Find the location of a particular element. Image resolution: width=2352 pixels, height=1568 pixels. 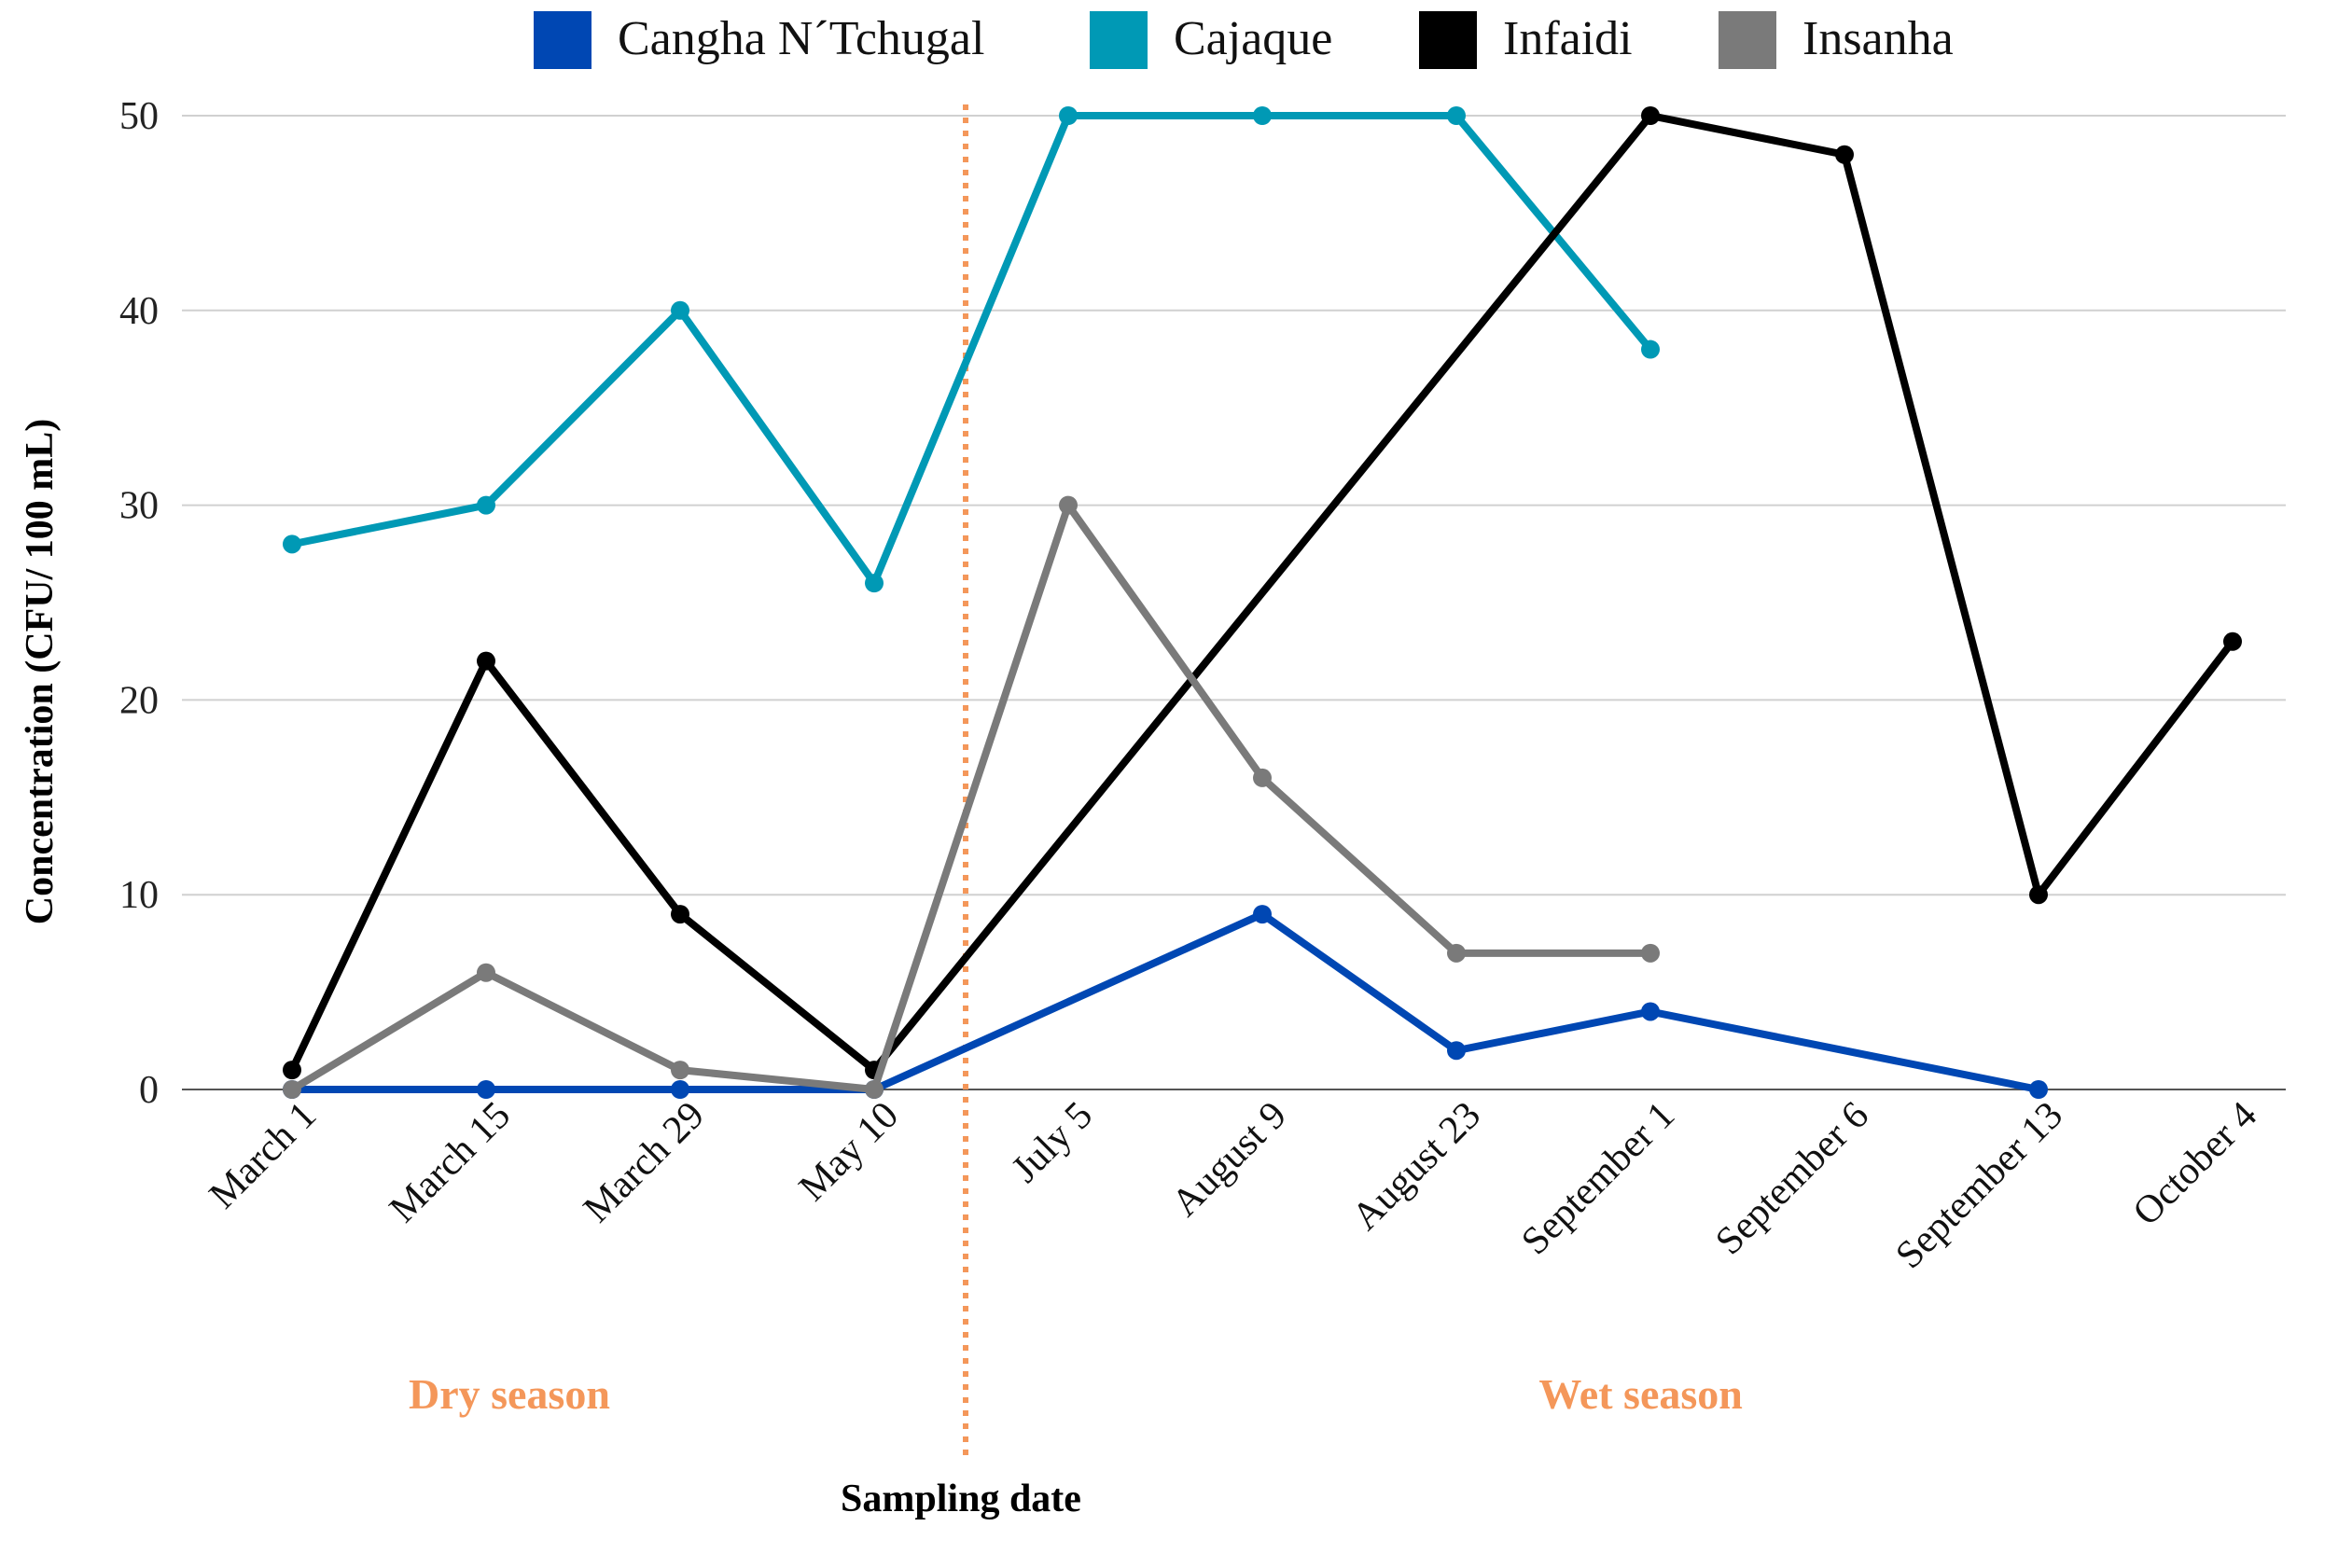

legend: Cangha N´Tchugal Cajaque Infaidi Insanha is located at coordinates (1244, 40).